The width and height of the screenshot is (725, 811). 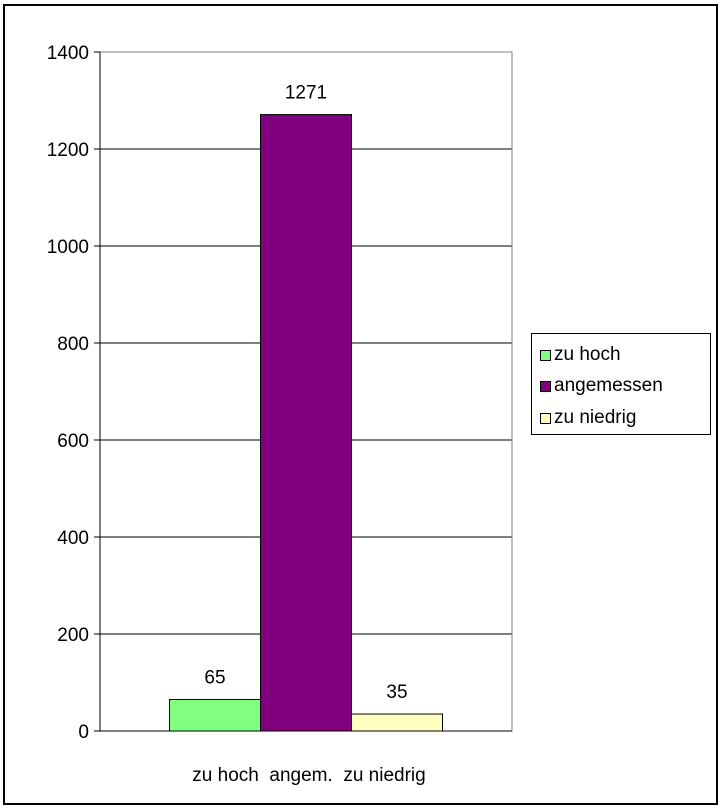 What do you see at coordinates (587, 354) in the screenshot?
I see `legend-label-zu-hoch: zu hoch` at bounding box center [587, 354].